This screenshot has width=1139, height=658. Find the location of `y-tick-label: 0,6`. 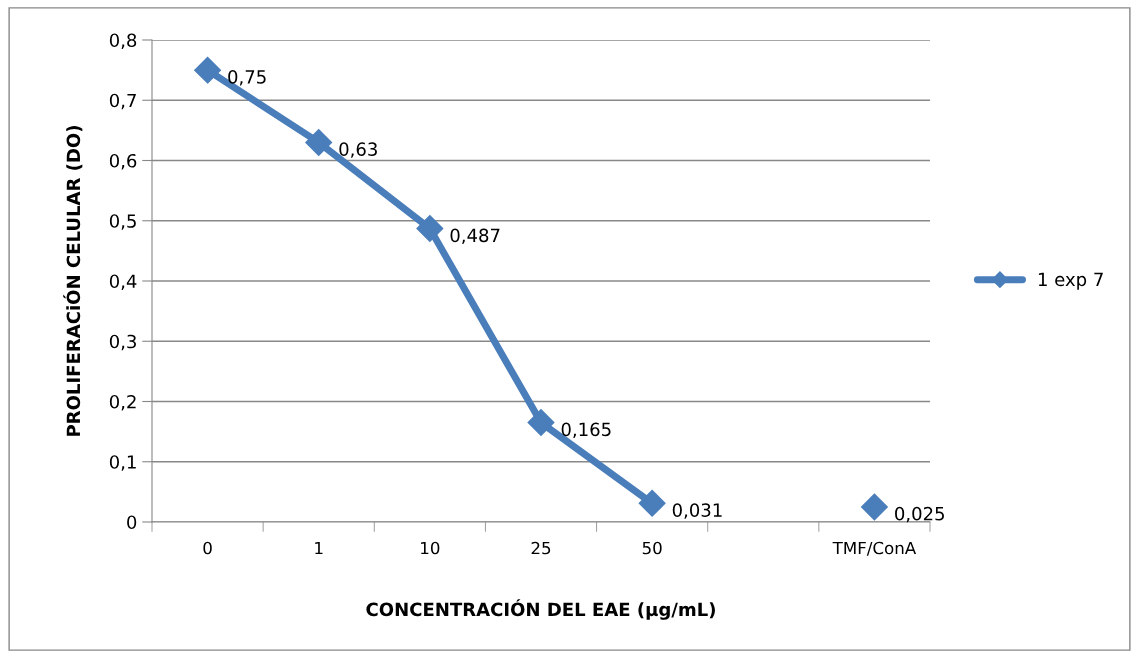

y-tick-label: 0,6 is located at coordinates (123, 161).